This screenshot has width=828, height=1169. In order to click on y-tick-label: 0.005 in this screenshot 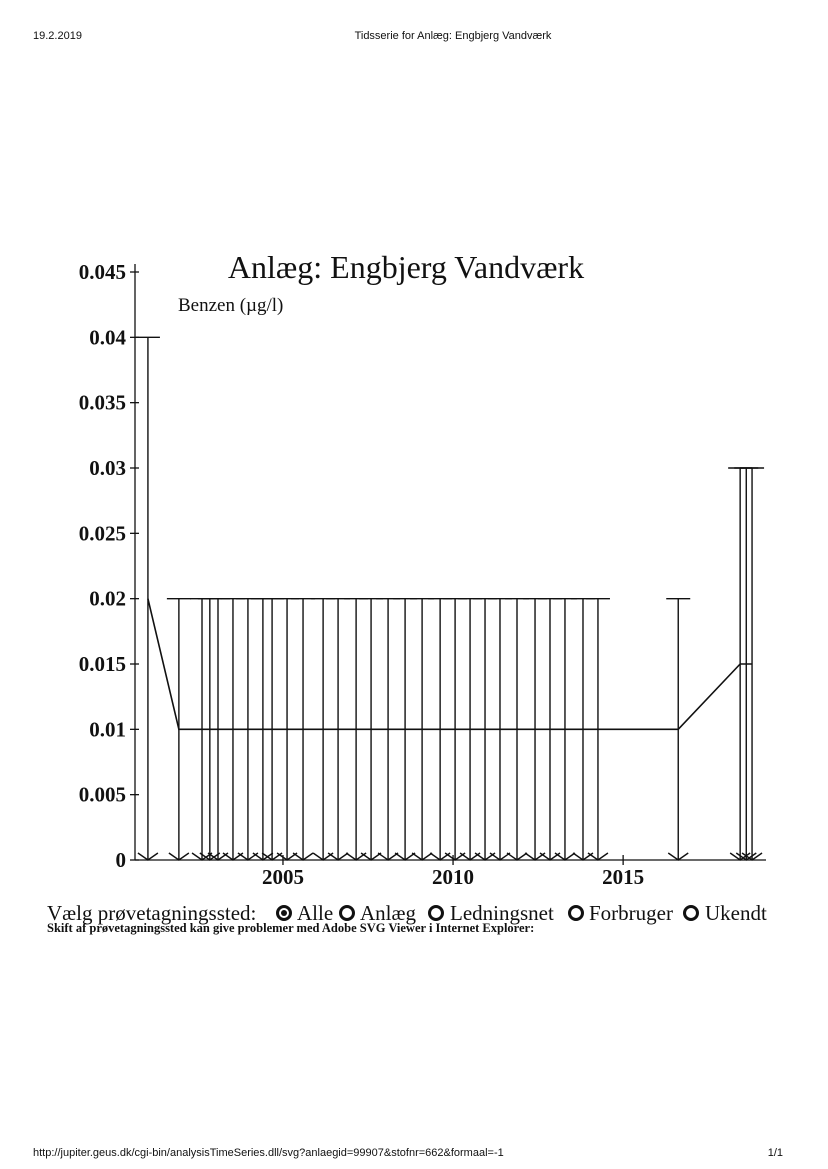, I will do `click(102, 795)`.